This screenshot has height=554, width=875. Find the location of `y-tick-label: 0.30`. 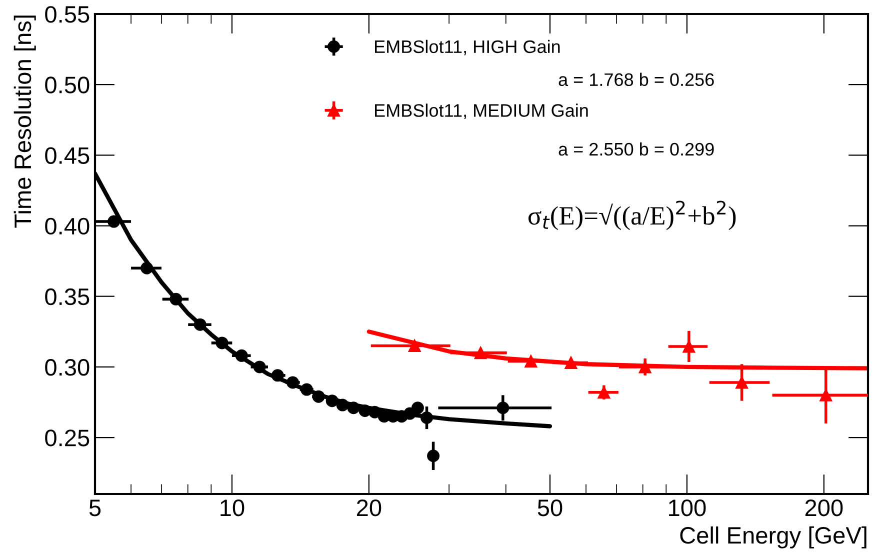

y-tick-label: 0.30 is located at coordinates (67, 367).